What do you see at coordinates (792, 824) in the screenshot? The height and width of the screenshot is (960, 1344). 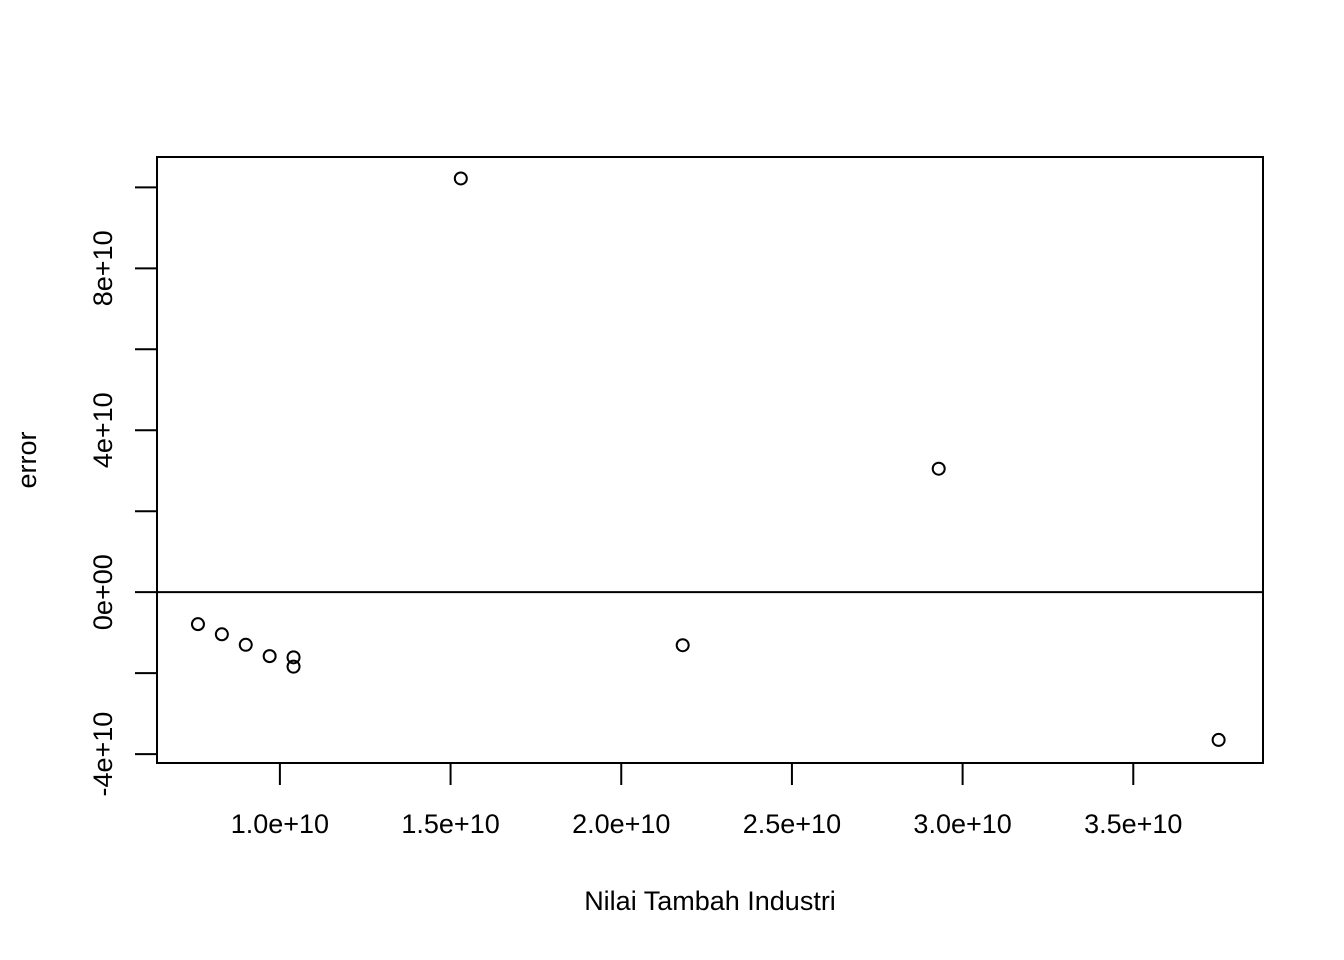 I see `x-tick-label: 2.5e+10` at bounding box center [792, 824].